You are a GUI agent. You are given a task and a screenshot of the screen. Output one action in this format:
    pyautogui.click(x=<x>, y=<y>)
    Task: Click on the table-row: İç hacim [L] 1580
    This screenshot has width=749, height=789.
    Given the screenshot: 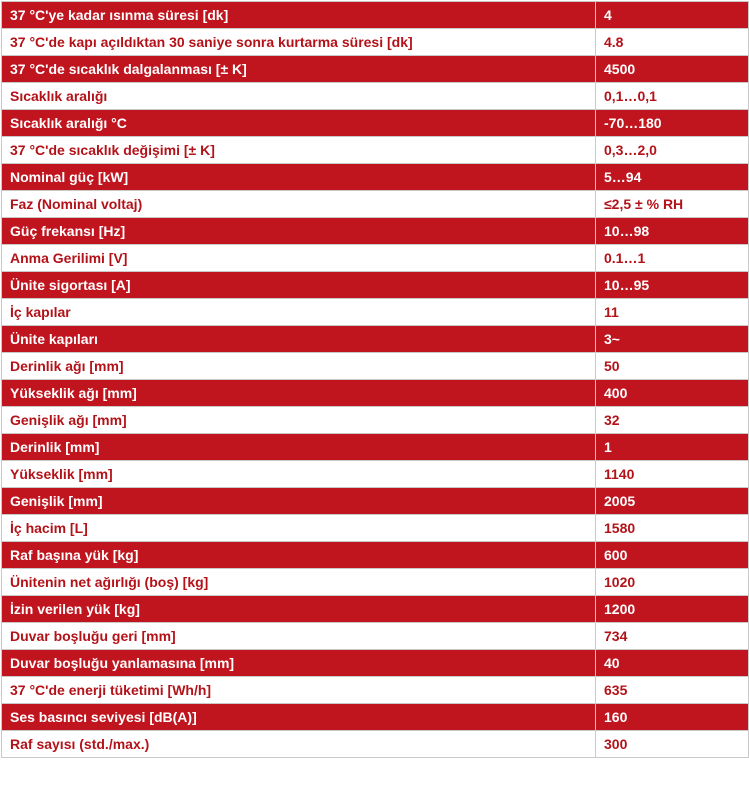 What is the action you would take?
    pyautogui.click(x=375, y=528)
    